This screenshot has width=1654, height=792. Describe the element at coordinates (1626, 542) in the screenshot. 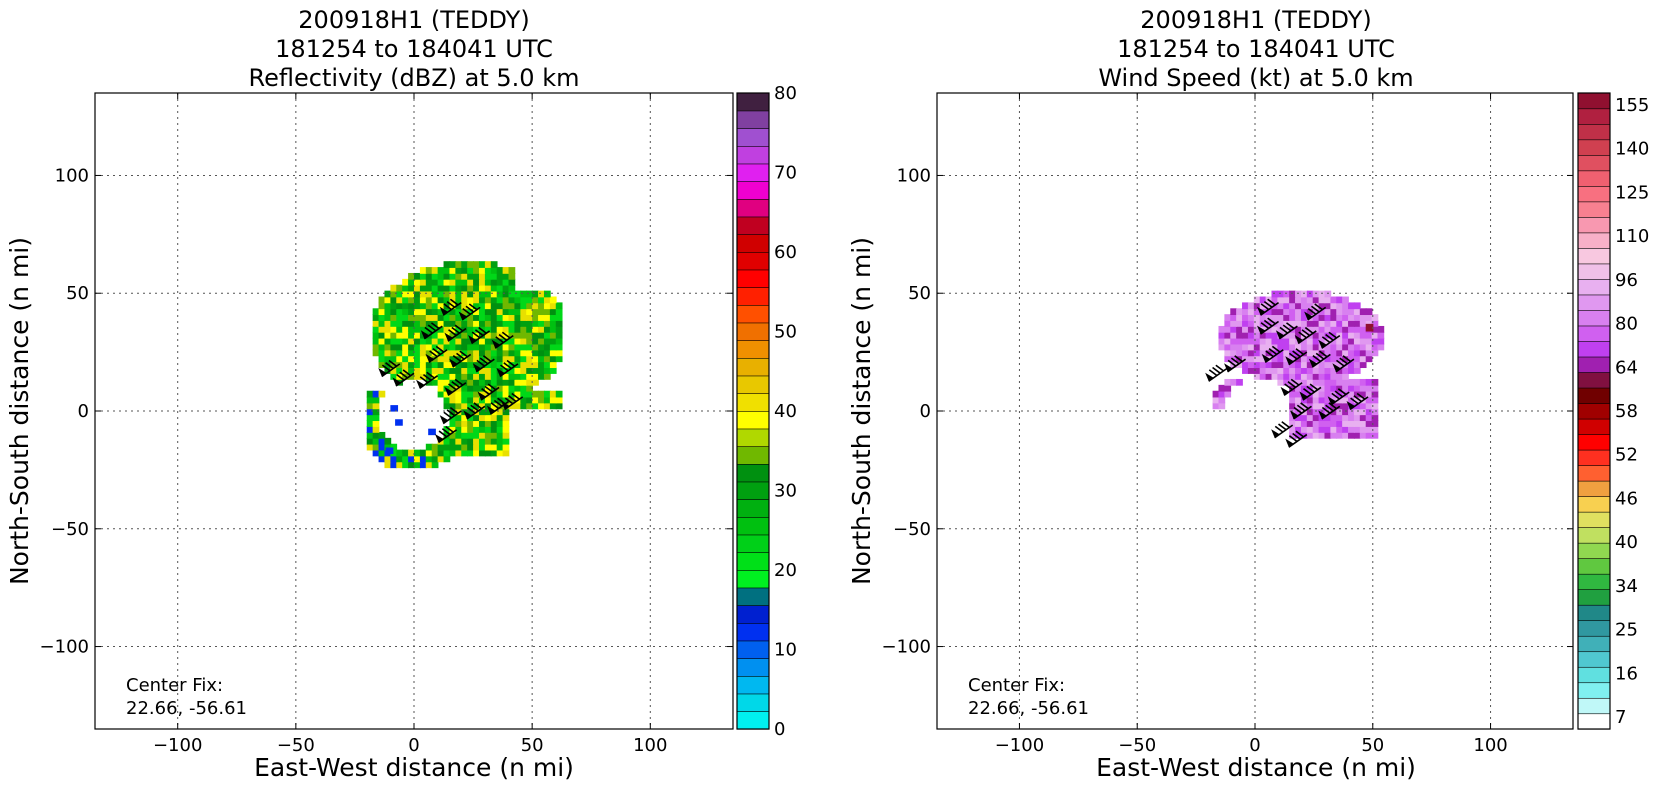

I see `colorbar-tick-label: 40` at that location.